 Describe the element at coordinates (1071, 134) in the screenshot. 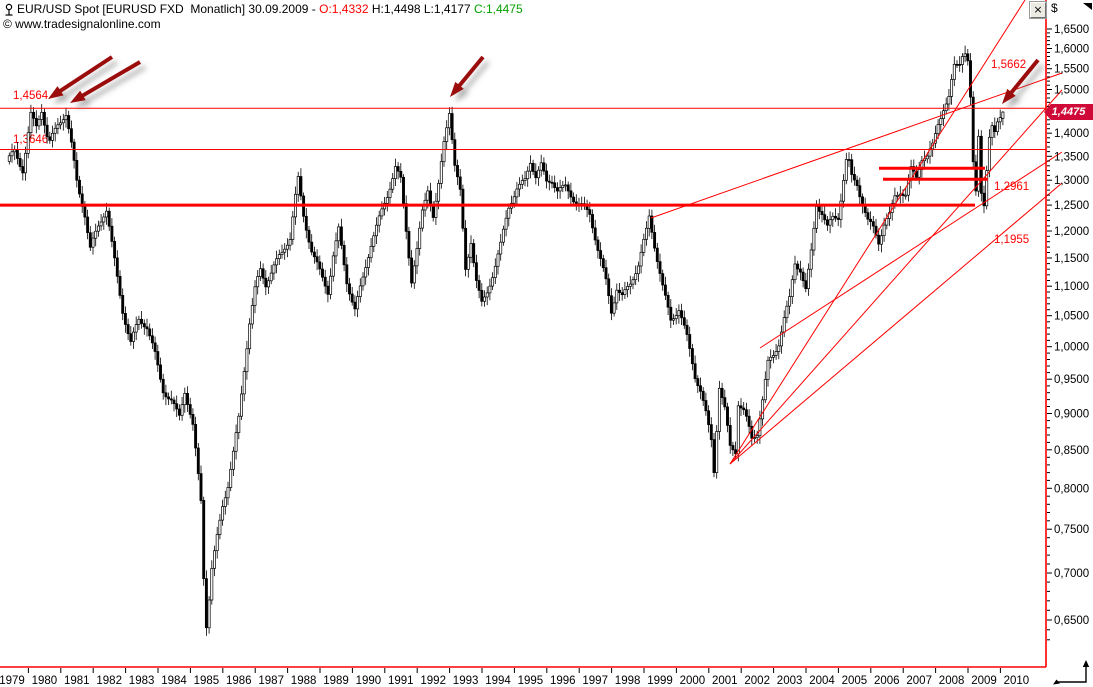

I see `y-tick-label: 1,4000` at that location.